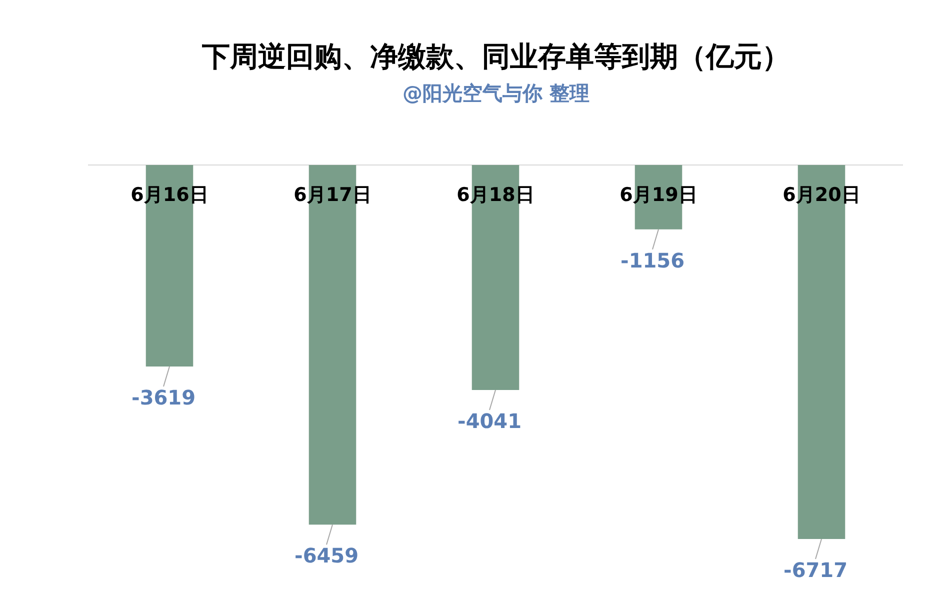  I want to click on chart-subtitle: @阳光空气与你 整理, so click(496, 93).